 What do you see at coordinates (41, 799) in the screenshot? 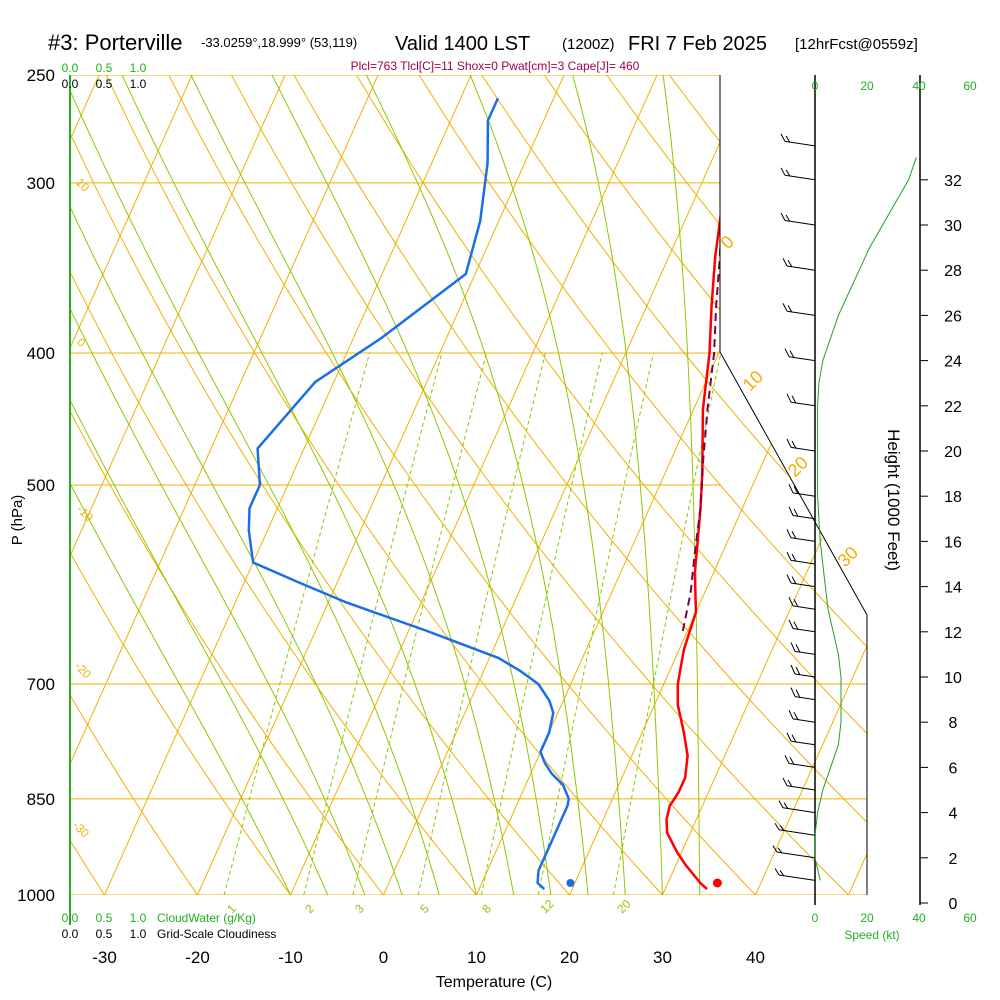
I see `pressure-tick-label: 850` at bounding box center [41, 799].